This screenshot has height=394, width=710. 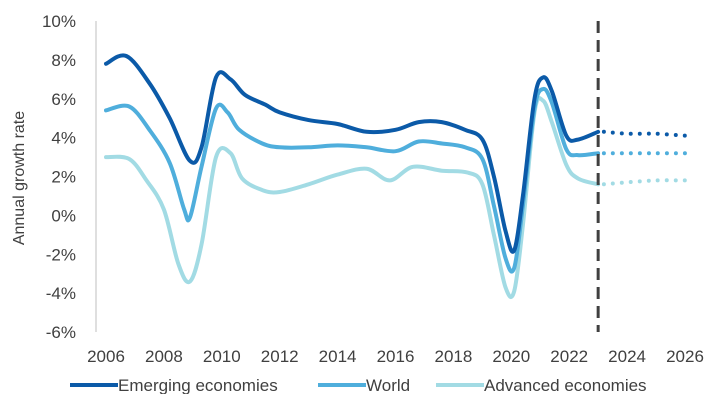 I want to click on y-tick-label: -4%, so click(x=61, y=293).